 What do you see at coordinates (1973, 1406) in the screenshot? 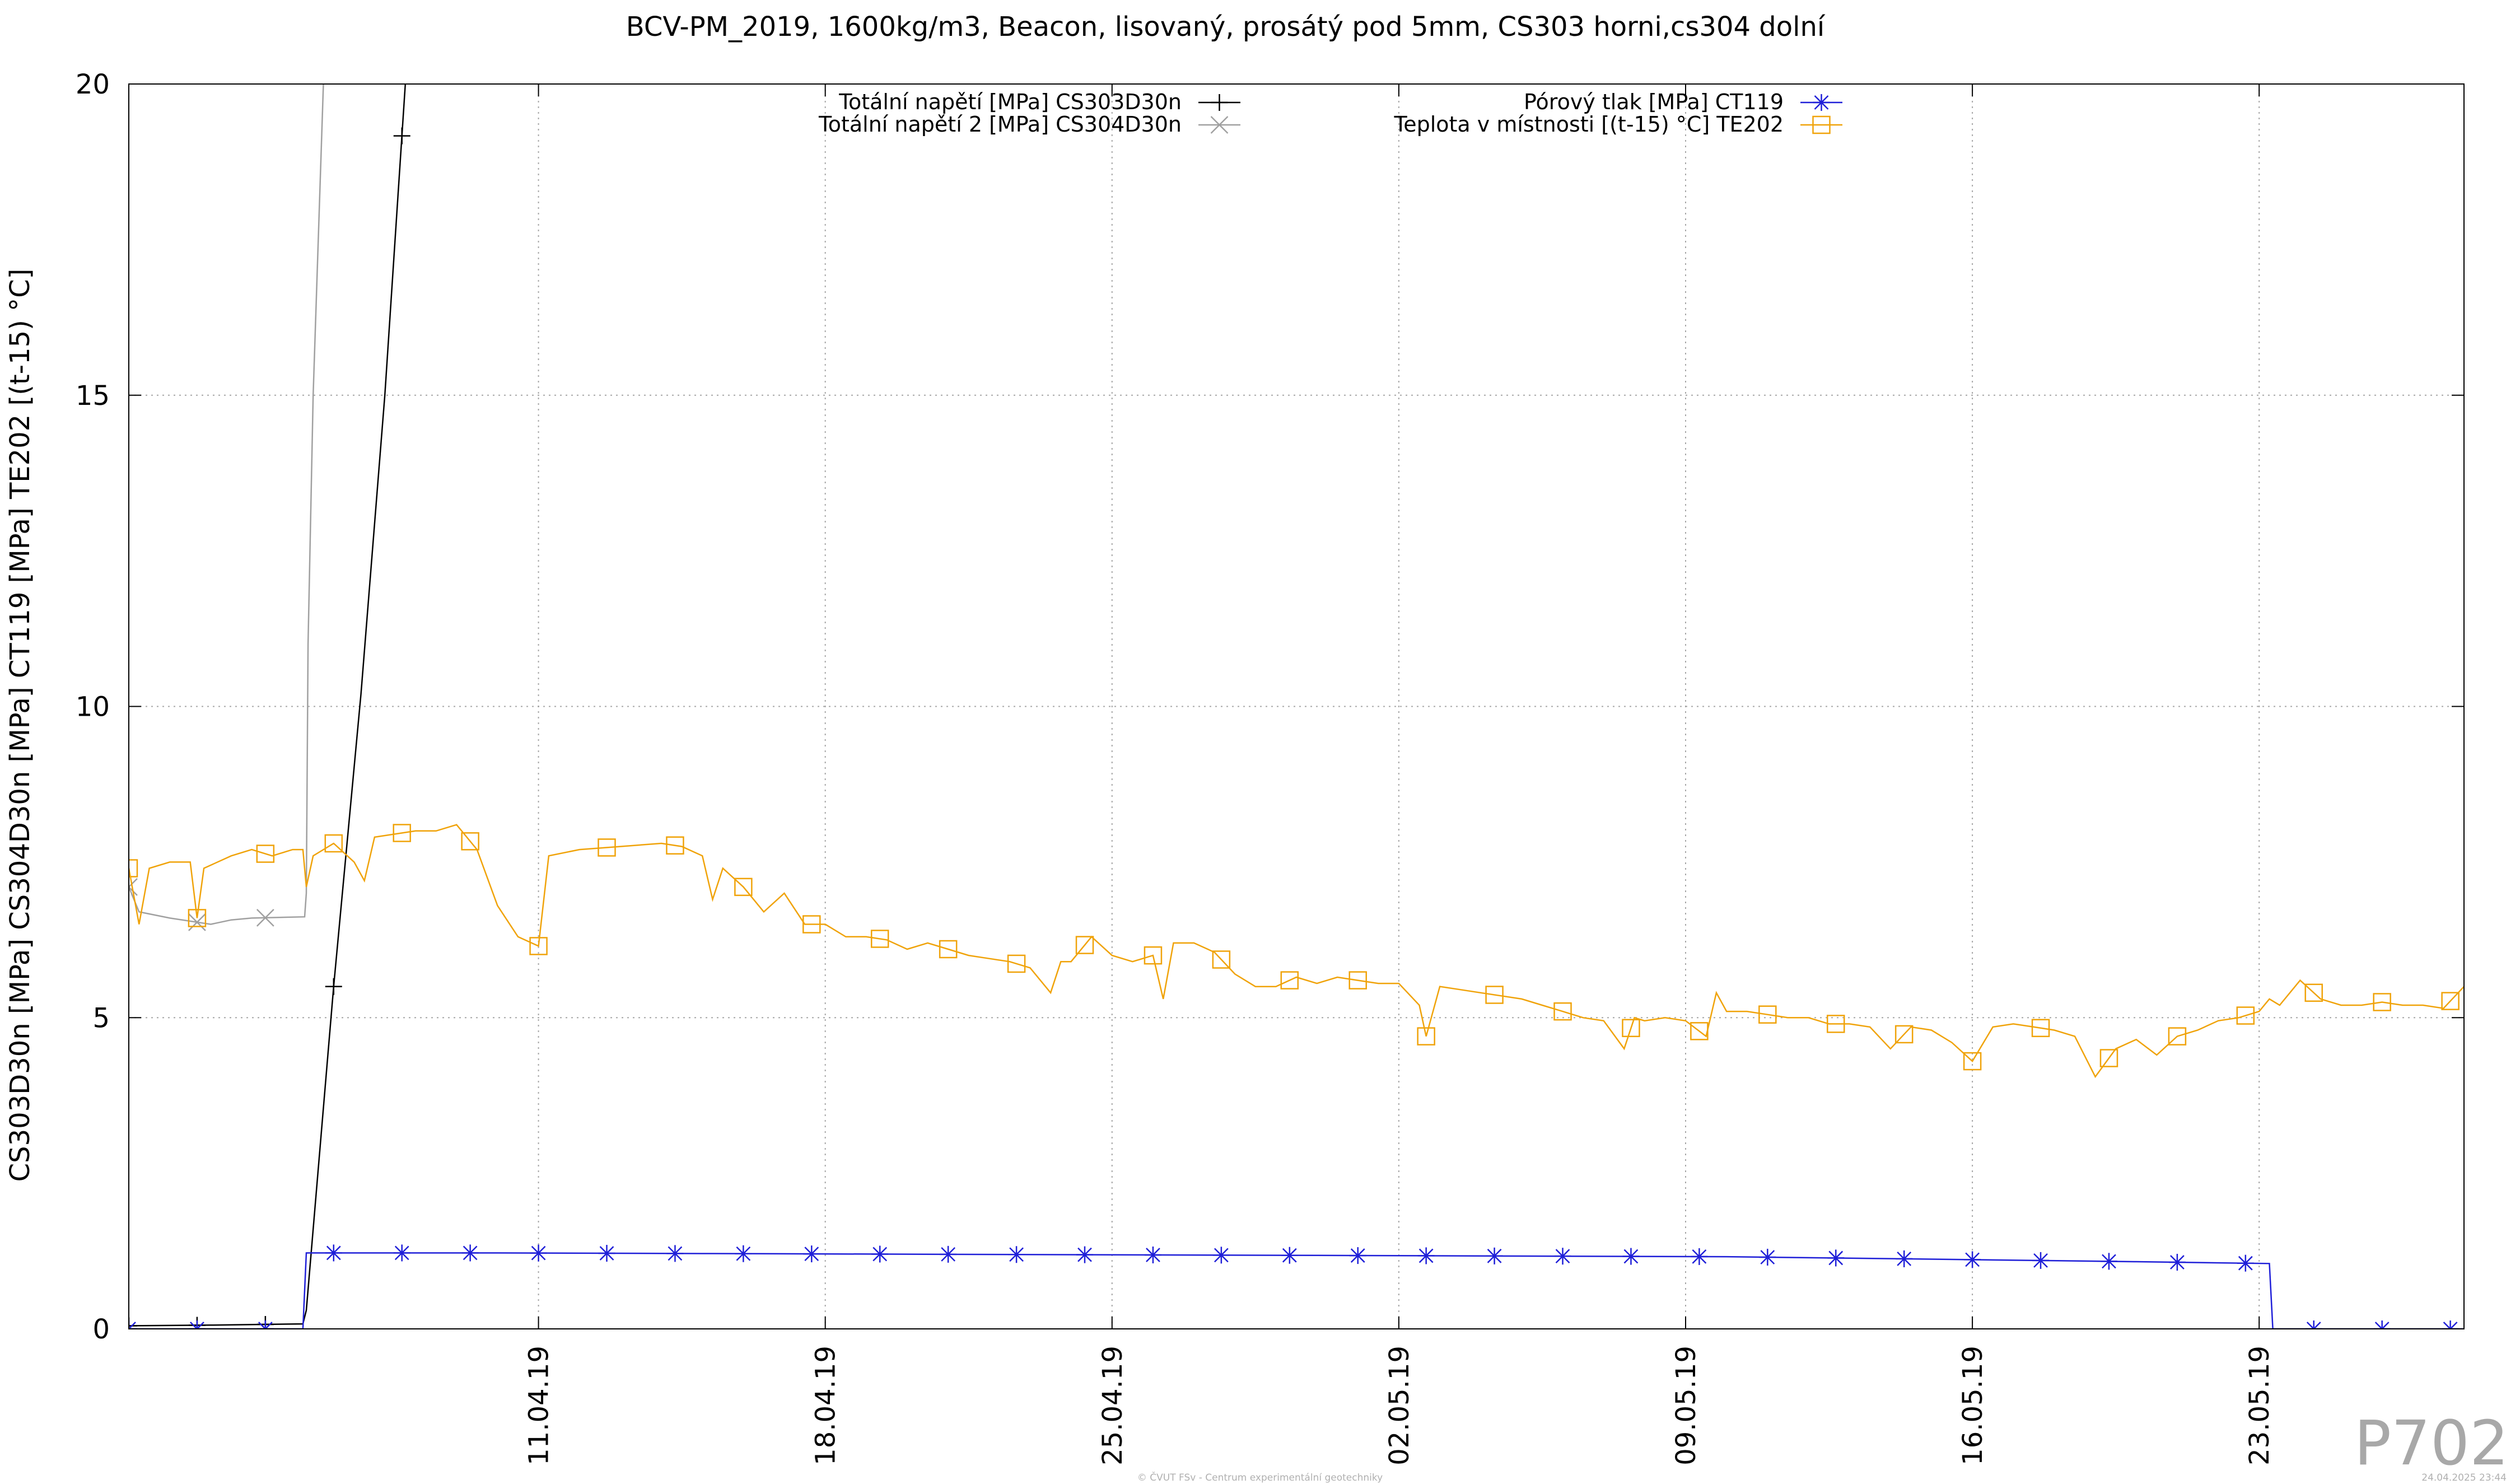
I see `x-tick-label: 16.05.19` at bounding box center [1973, 1406].